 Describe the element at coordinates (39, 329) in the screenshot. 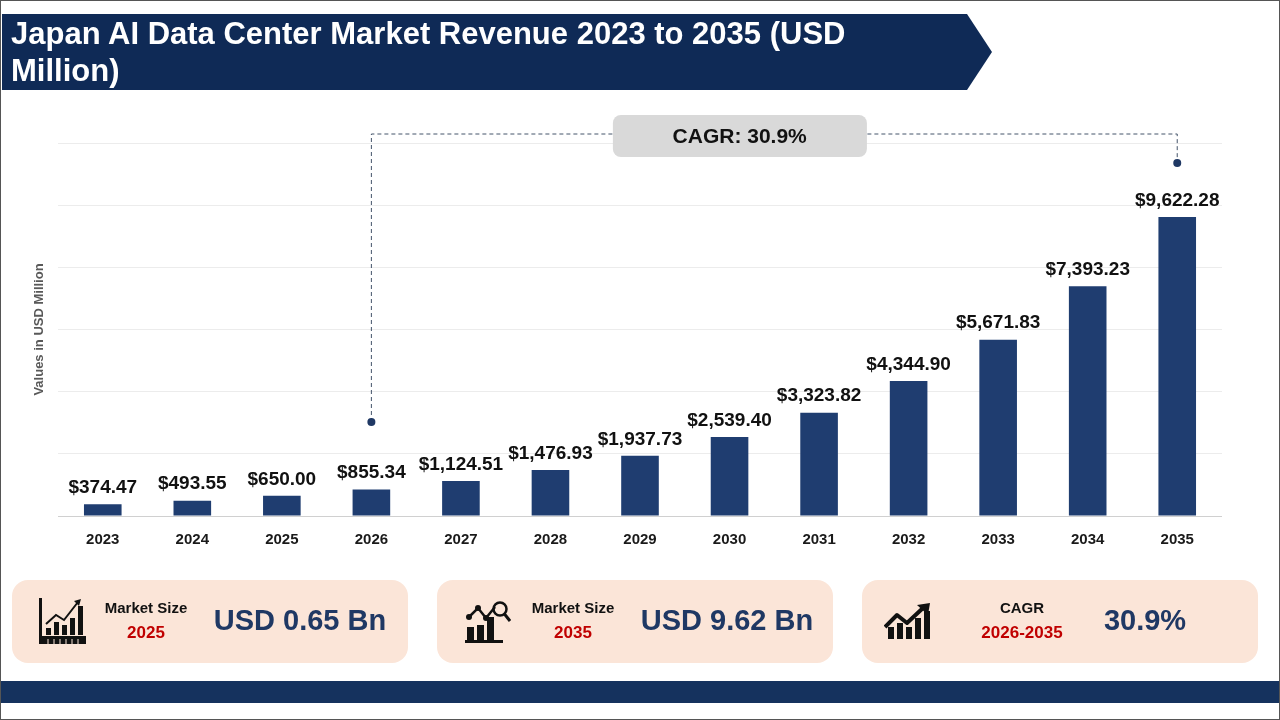

I see `y-axis-title: Values in USD Million` at that location.